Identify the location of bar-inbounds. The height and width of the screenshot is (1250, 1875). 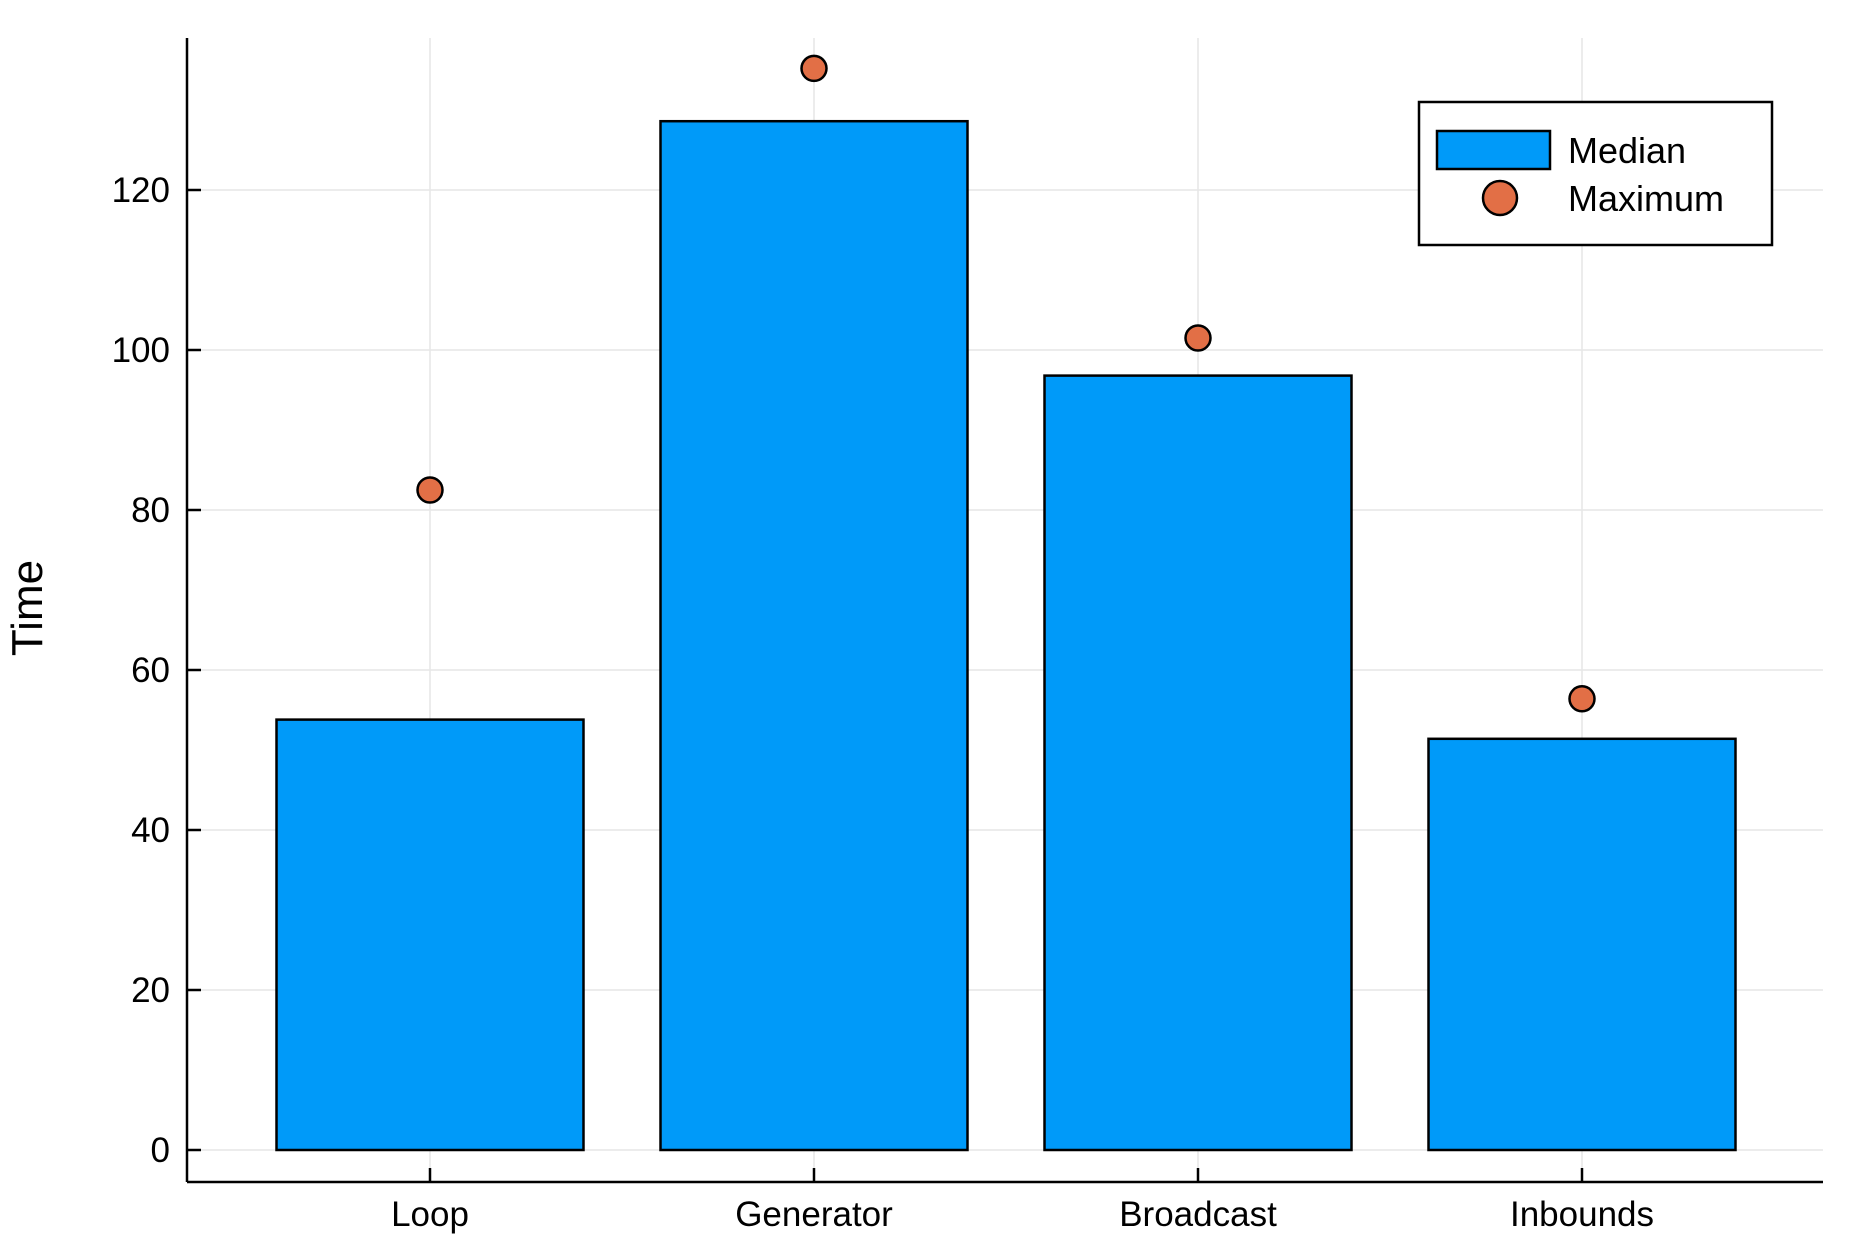
(1582, 944).